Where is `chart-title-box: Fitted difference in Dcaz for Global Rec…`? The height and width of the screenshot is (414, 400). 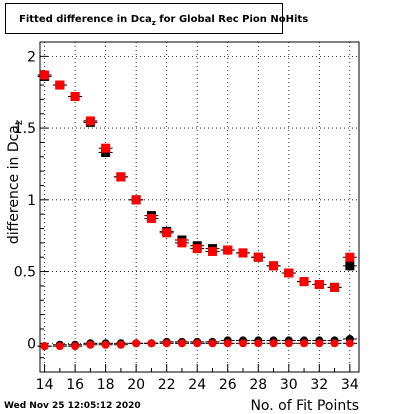 chart-title-box: Fitted difference in Dcaz for Global Rec… is located at coordinates (156, 18).